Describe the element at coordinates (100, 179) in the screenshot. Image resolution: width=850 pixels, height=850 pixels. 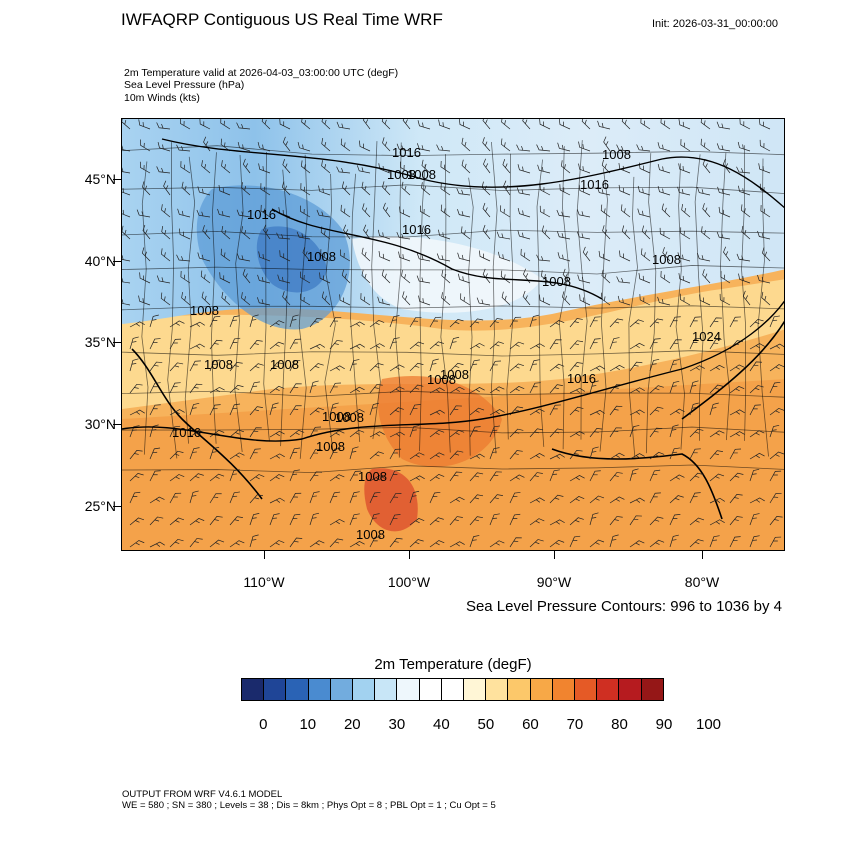
I see `lat-label-45: 45°N` at that location.